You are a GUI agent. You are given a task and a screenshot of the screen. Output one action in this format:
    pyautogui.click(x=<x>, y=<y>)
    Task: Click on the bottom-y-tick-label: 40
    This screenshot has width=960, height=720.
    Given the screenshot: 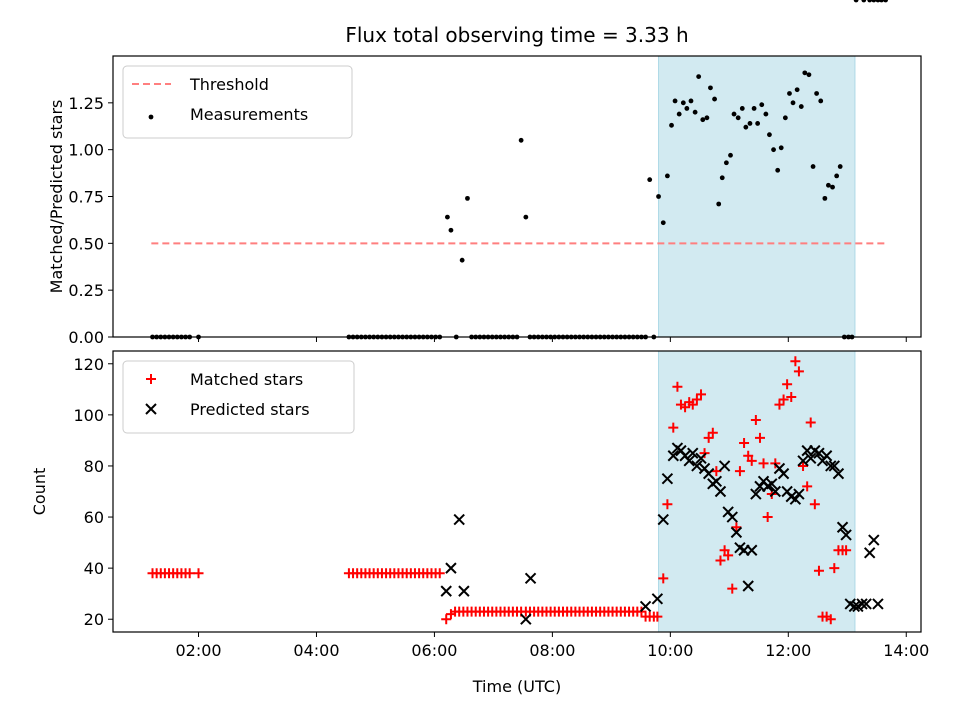 What is the action you would take?
    pyautogui.click(x=94, y=568)
    